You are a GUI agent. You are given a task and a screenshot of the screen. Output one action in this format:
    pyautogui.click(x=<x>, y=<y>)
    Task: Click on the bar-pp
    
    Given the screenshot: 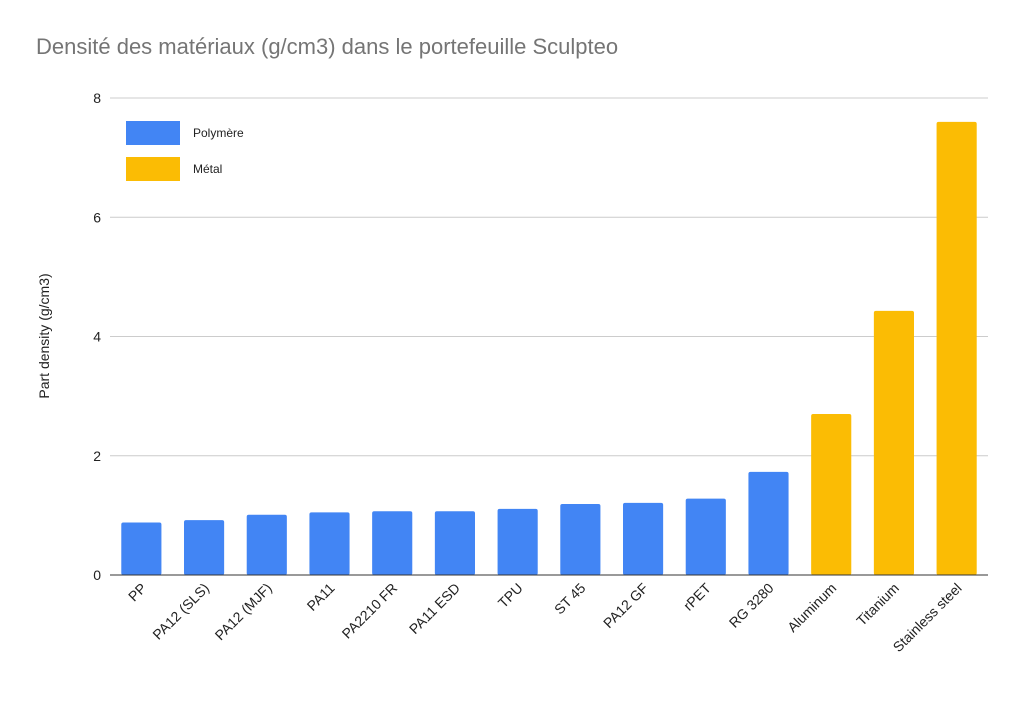 What is the action you would take?
    pyautogui.click(x=141, y=548)
    